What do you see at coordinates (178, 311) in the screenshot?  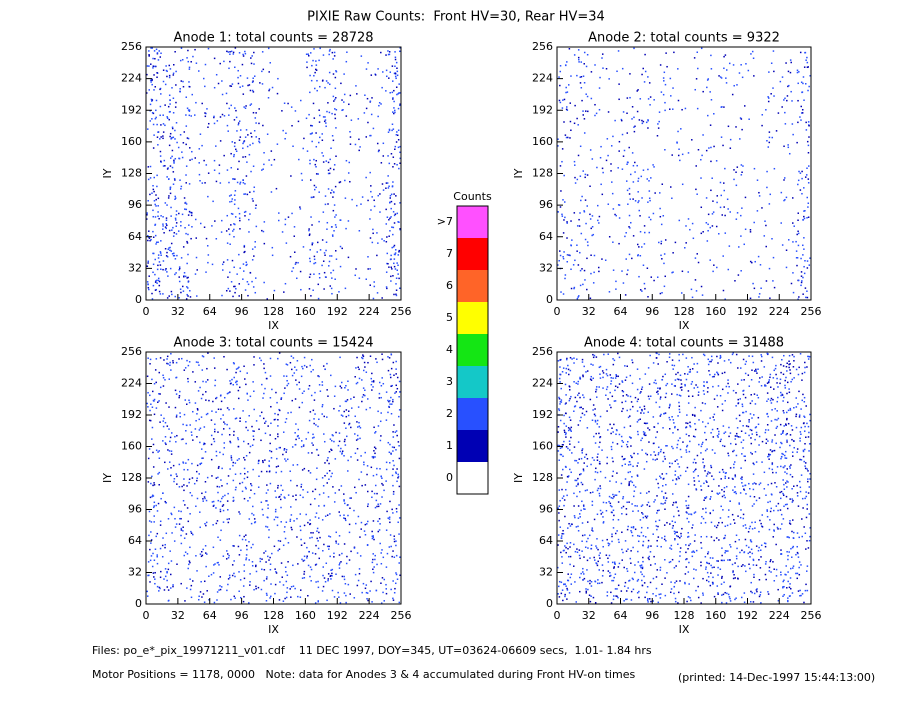 I see `x-tick-label: 32` at bounding box center [178, 311].